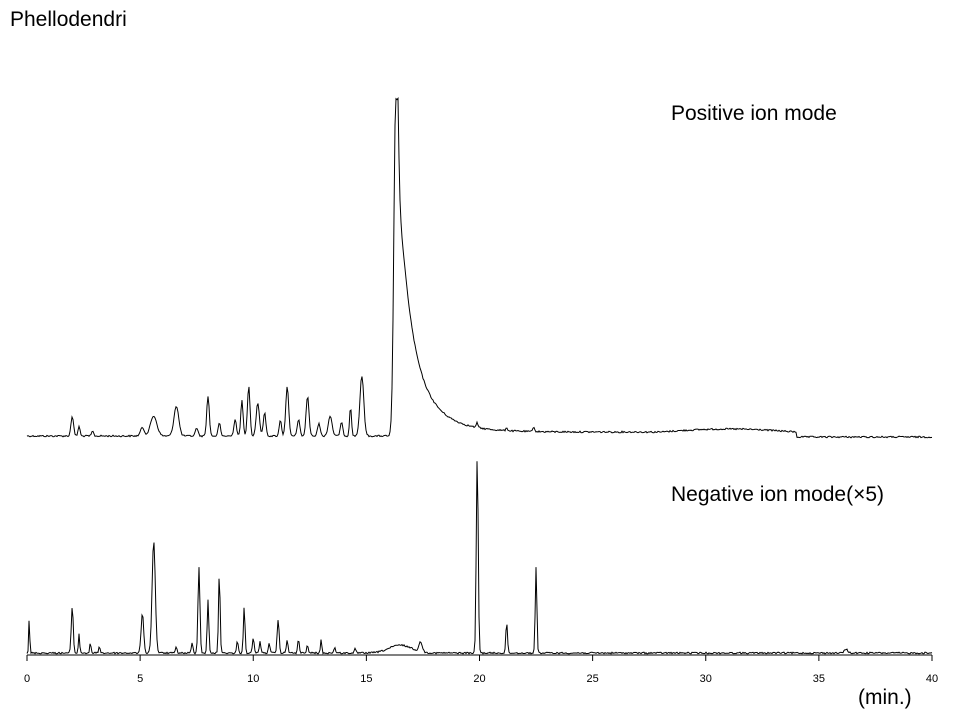  What do you see at coordinates (706, 679) in the screenshot?
I see `x-tick-label: 30` at bounding box center [706, 679].